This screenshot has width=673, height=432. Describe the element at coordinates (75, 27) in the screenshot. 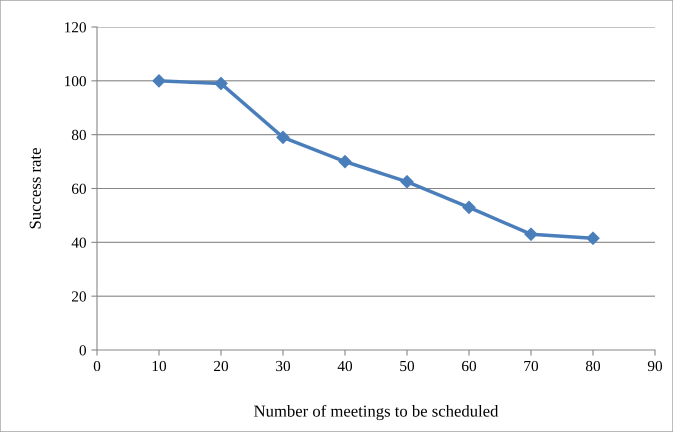

I see `y-tick-label: 120` at that location.